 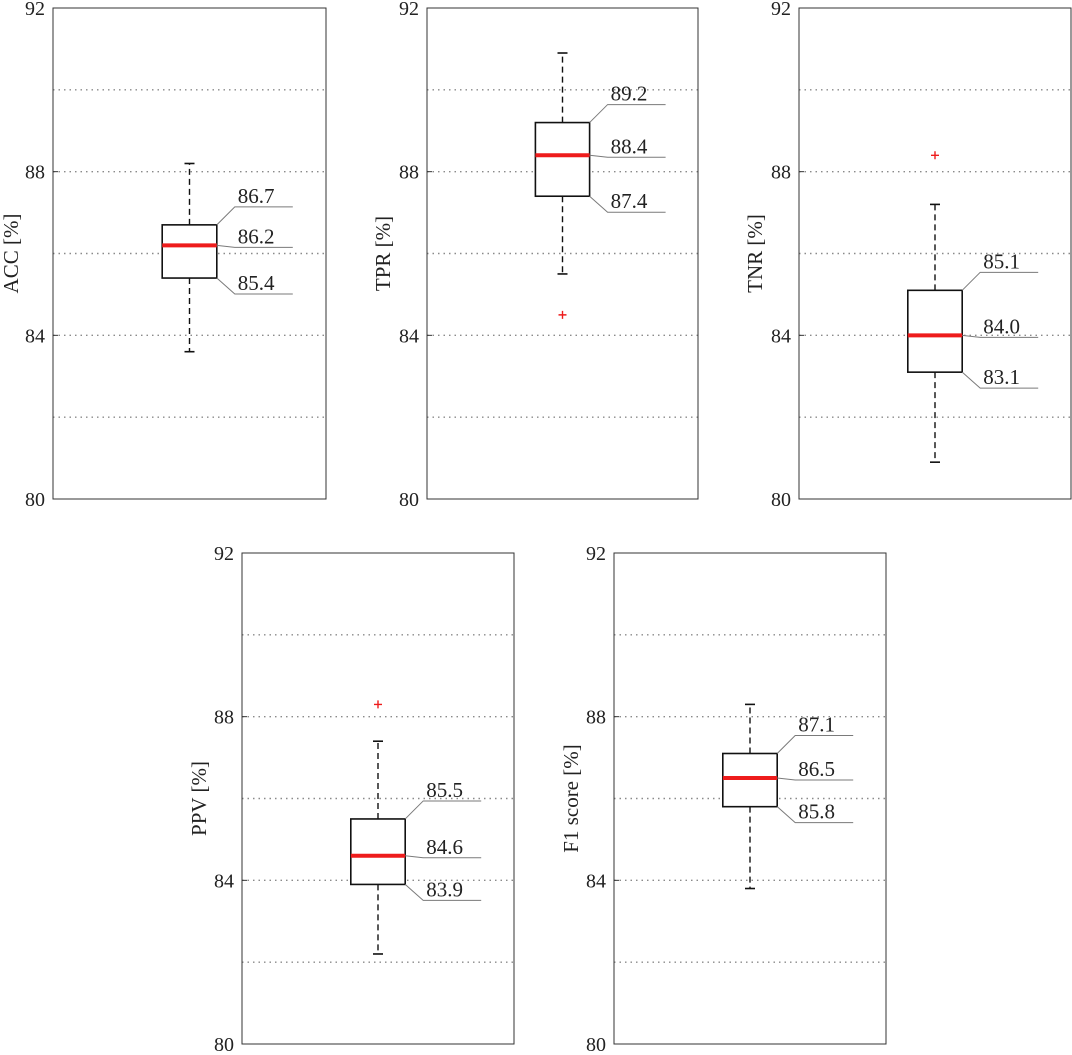 What do you see at coordinates (571, 798) in the screenshot?
I see `y-axis-label: F1 score [%]` at bounding box center [571, 798].